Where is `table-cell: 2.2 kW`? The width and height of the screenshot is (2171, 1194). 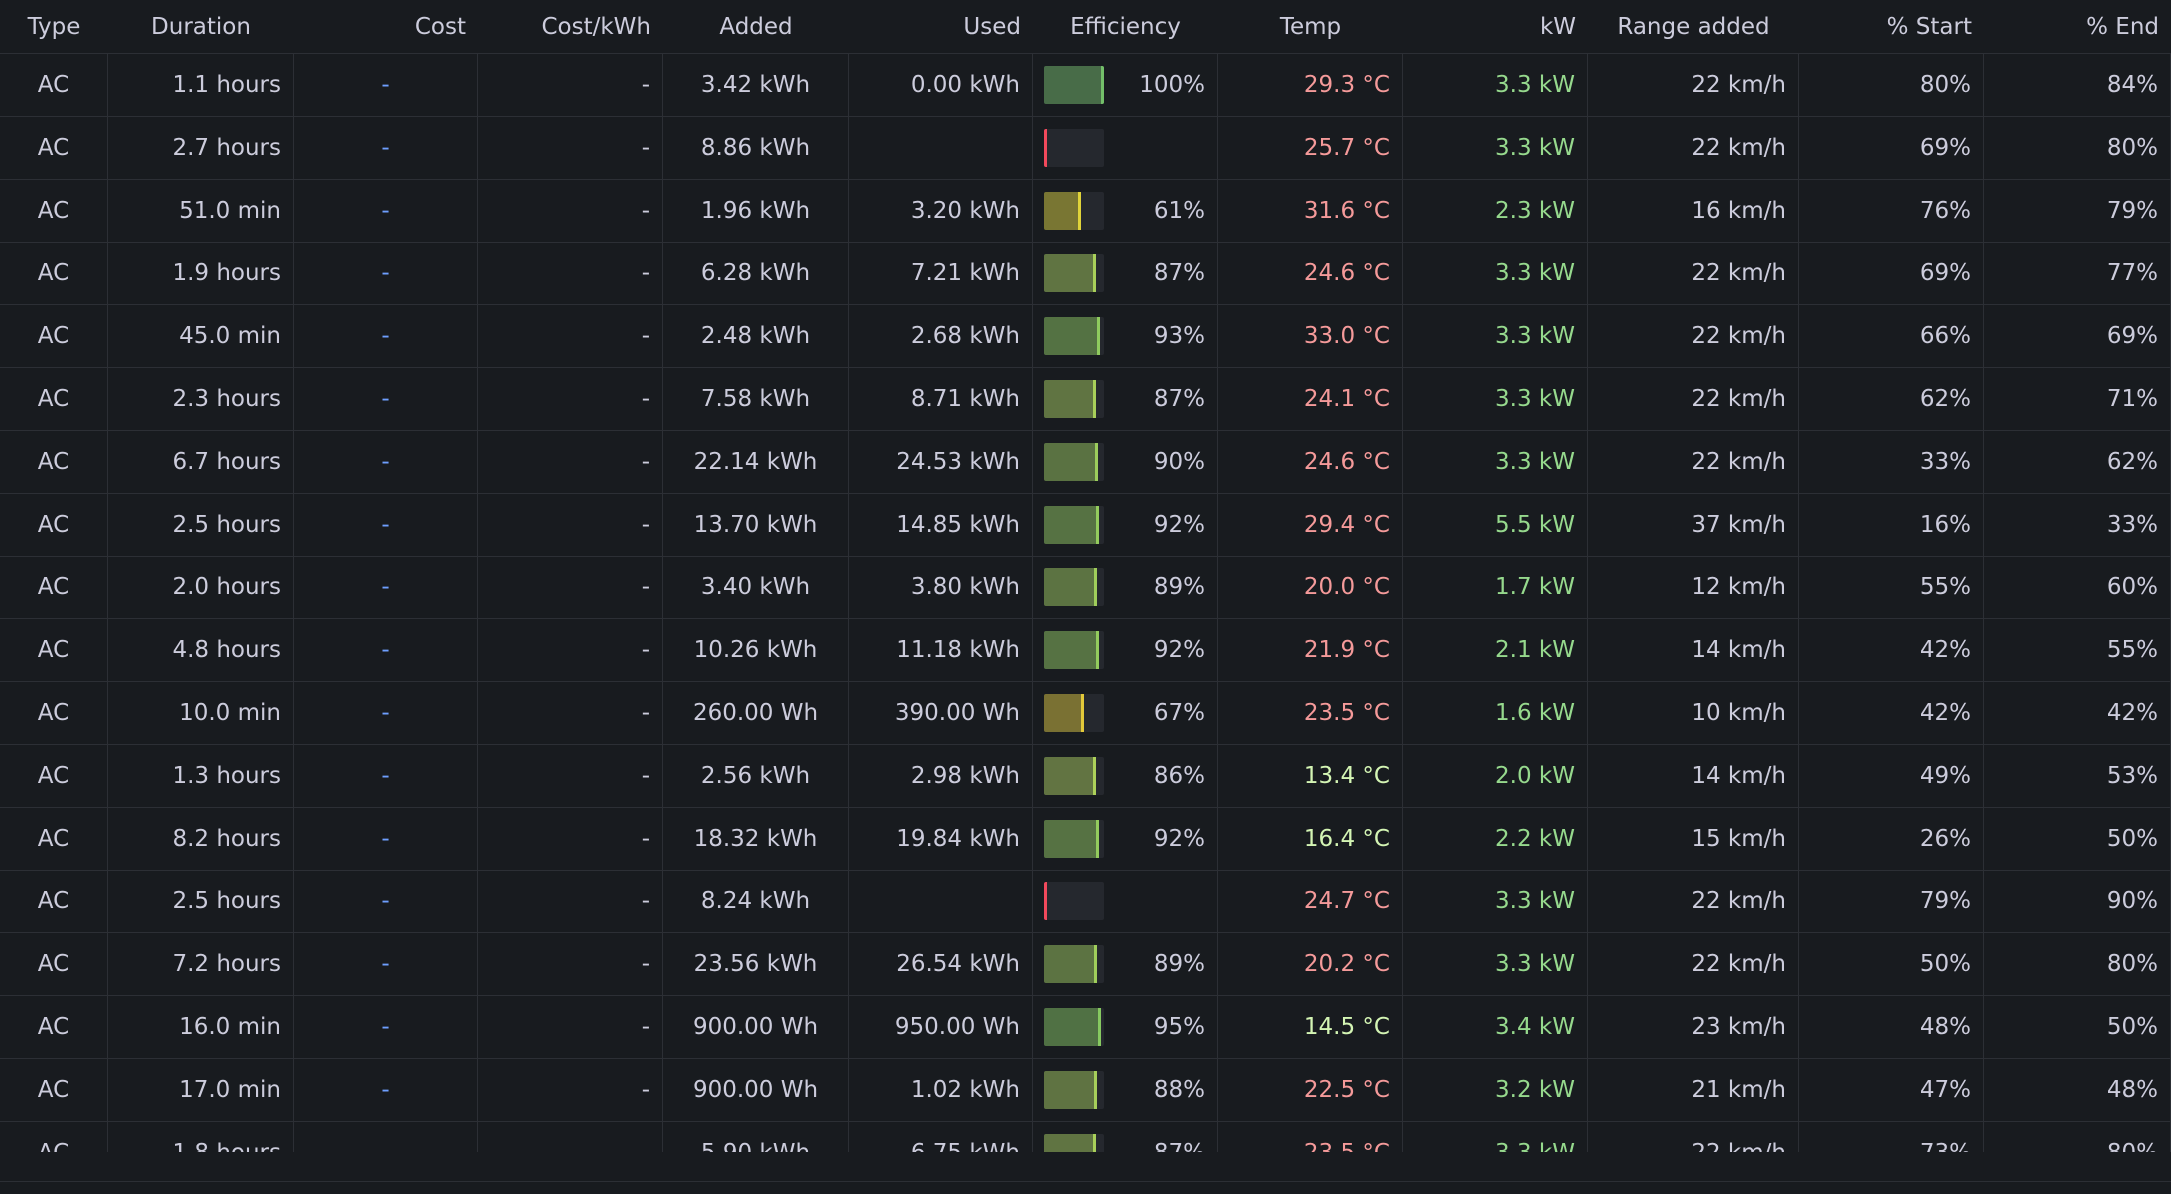
table-cell: 2.2 kW is located at coordinates (1495, 838).